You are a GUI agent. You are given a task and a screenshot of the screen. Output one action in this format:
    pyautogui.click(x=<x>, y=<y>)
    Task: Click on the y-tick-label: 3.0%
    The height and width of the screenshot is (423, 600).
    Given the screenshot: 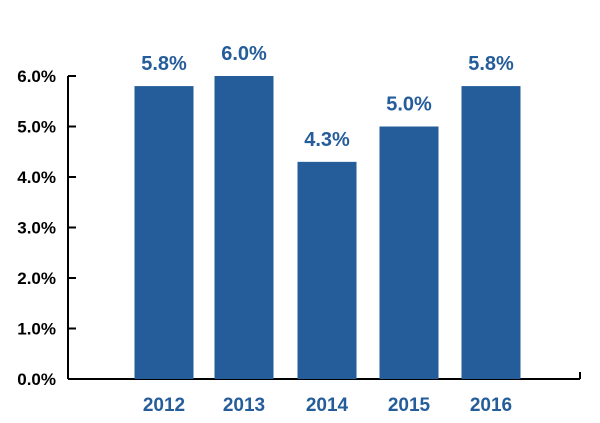 What is the action you would take?
    pyautogui.click(x=36, y=228)
    